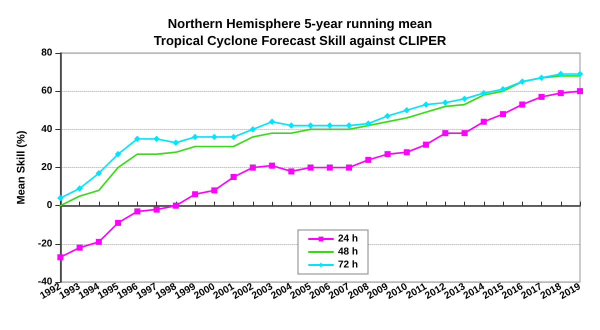  Describe the element at coordinates (22, 167) in the screenshot. I see `y-axis-title: Mean Skill (%)` at that location.